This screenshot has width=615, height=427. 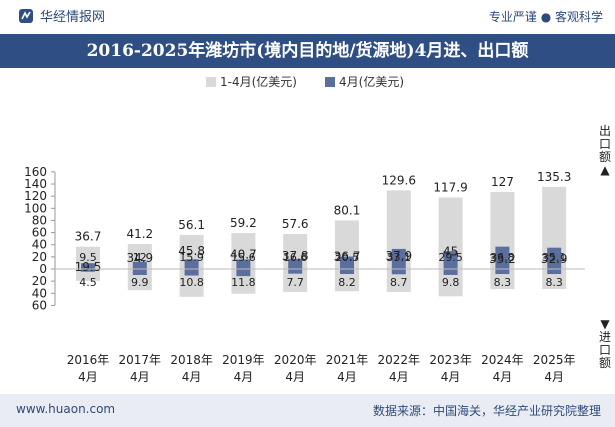 What do you see at coordinates (502, 182) in the screenshot?
I see `data-label-export-ytd: 127` at bounding box center [502, 182].